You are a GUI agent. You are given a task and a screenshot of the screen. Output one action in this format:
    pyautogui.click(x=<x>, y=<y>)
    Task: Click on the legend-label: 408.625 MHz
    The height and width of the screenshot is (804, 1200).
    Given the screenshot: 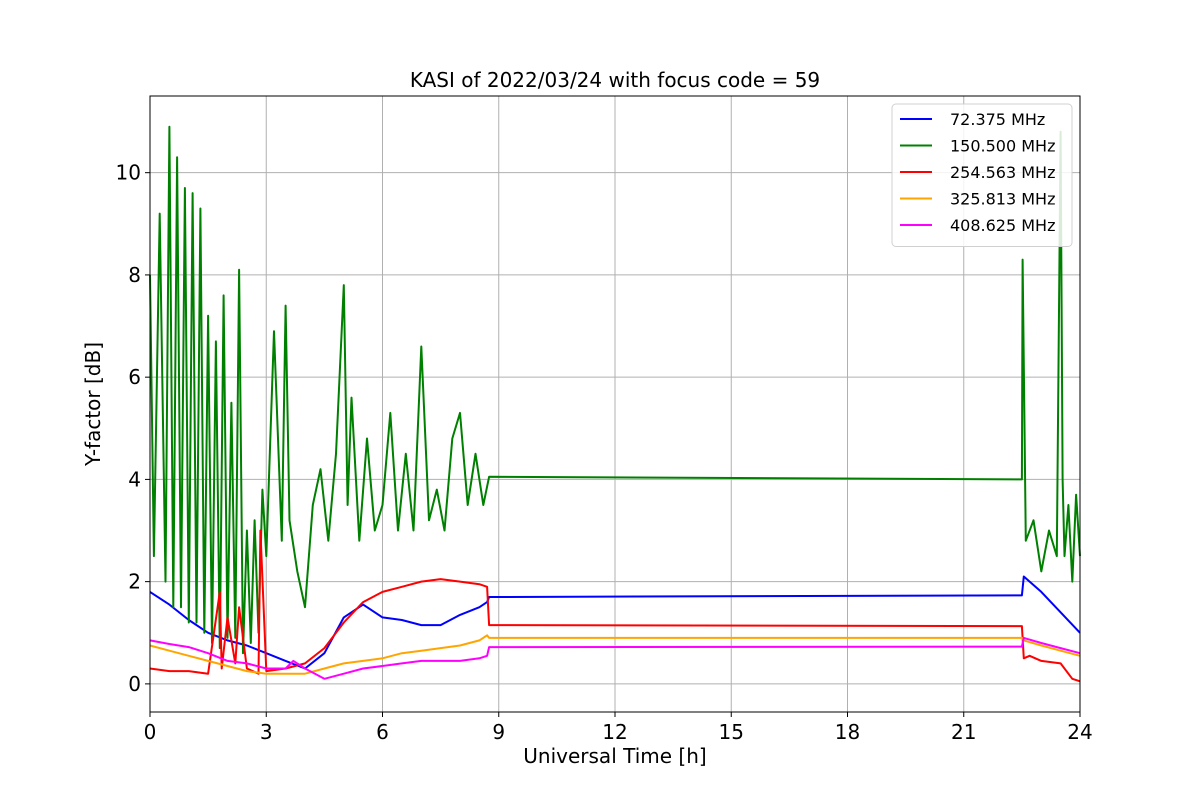 What is the action you would take?
    pyautogui.click(x=1002, y=225)
    